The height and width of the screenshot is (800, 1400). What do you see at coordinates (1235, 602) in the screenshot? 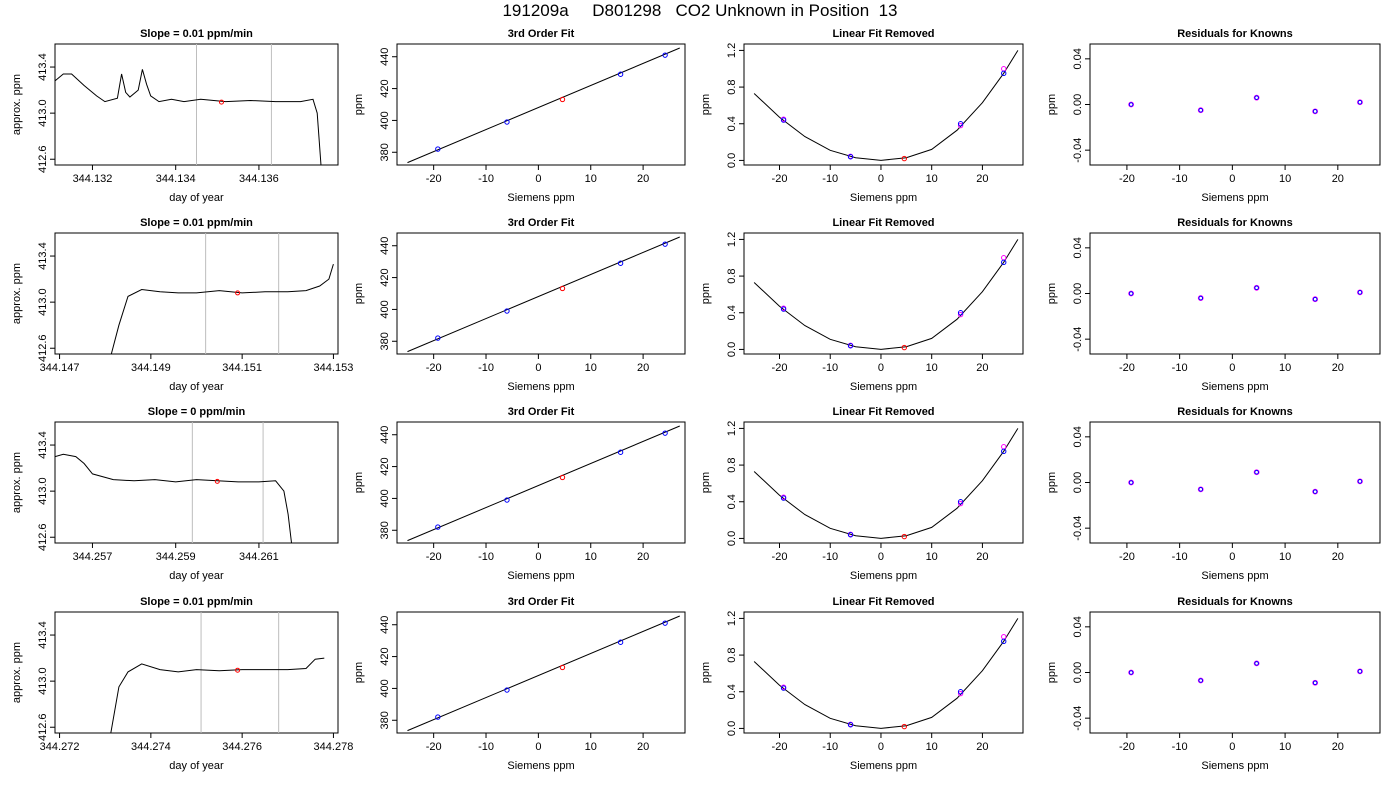
I see `plot-title-r4c4: Residuals for Knowns` at bounding box center [1235, 602].